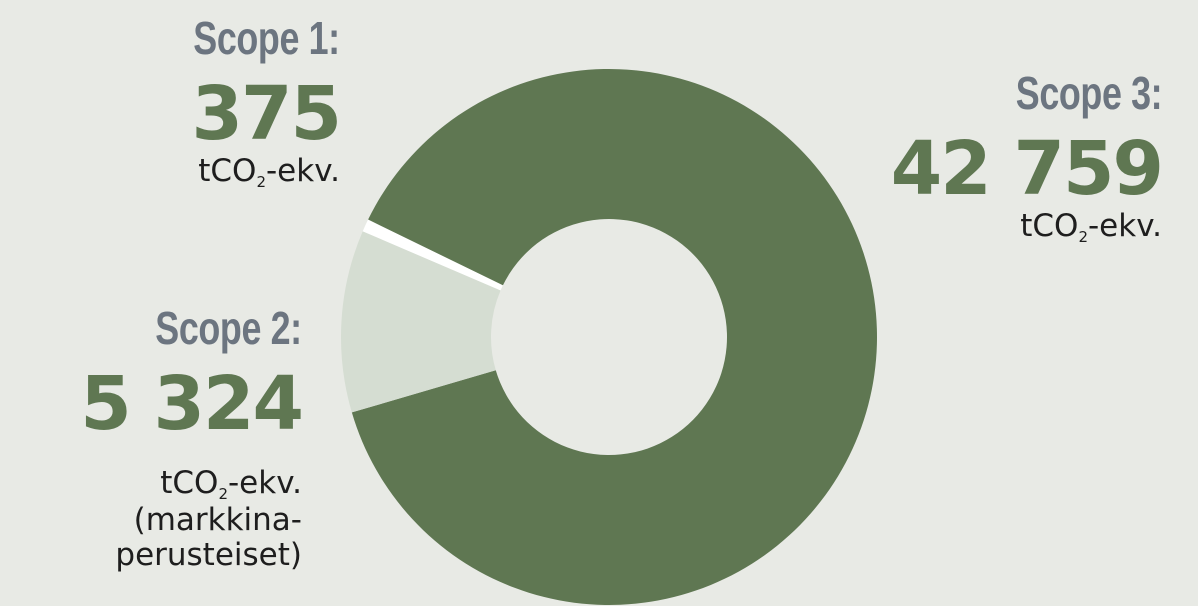 The height and width of the screenshot is (606, 1198). What do you see at coordinates (269, 172) in the screenshot?
I see `scope1-unit: tCO2-ekv.` at bounding box center [269, 172].